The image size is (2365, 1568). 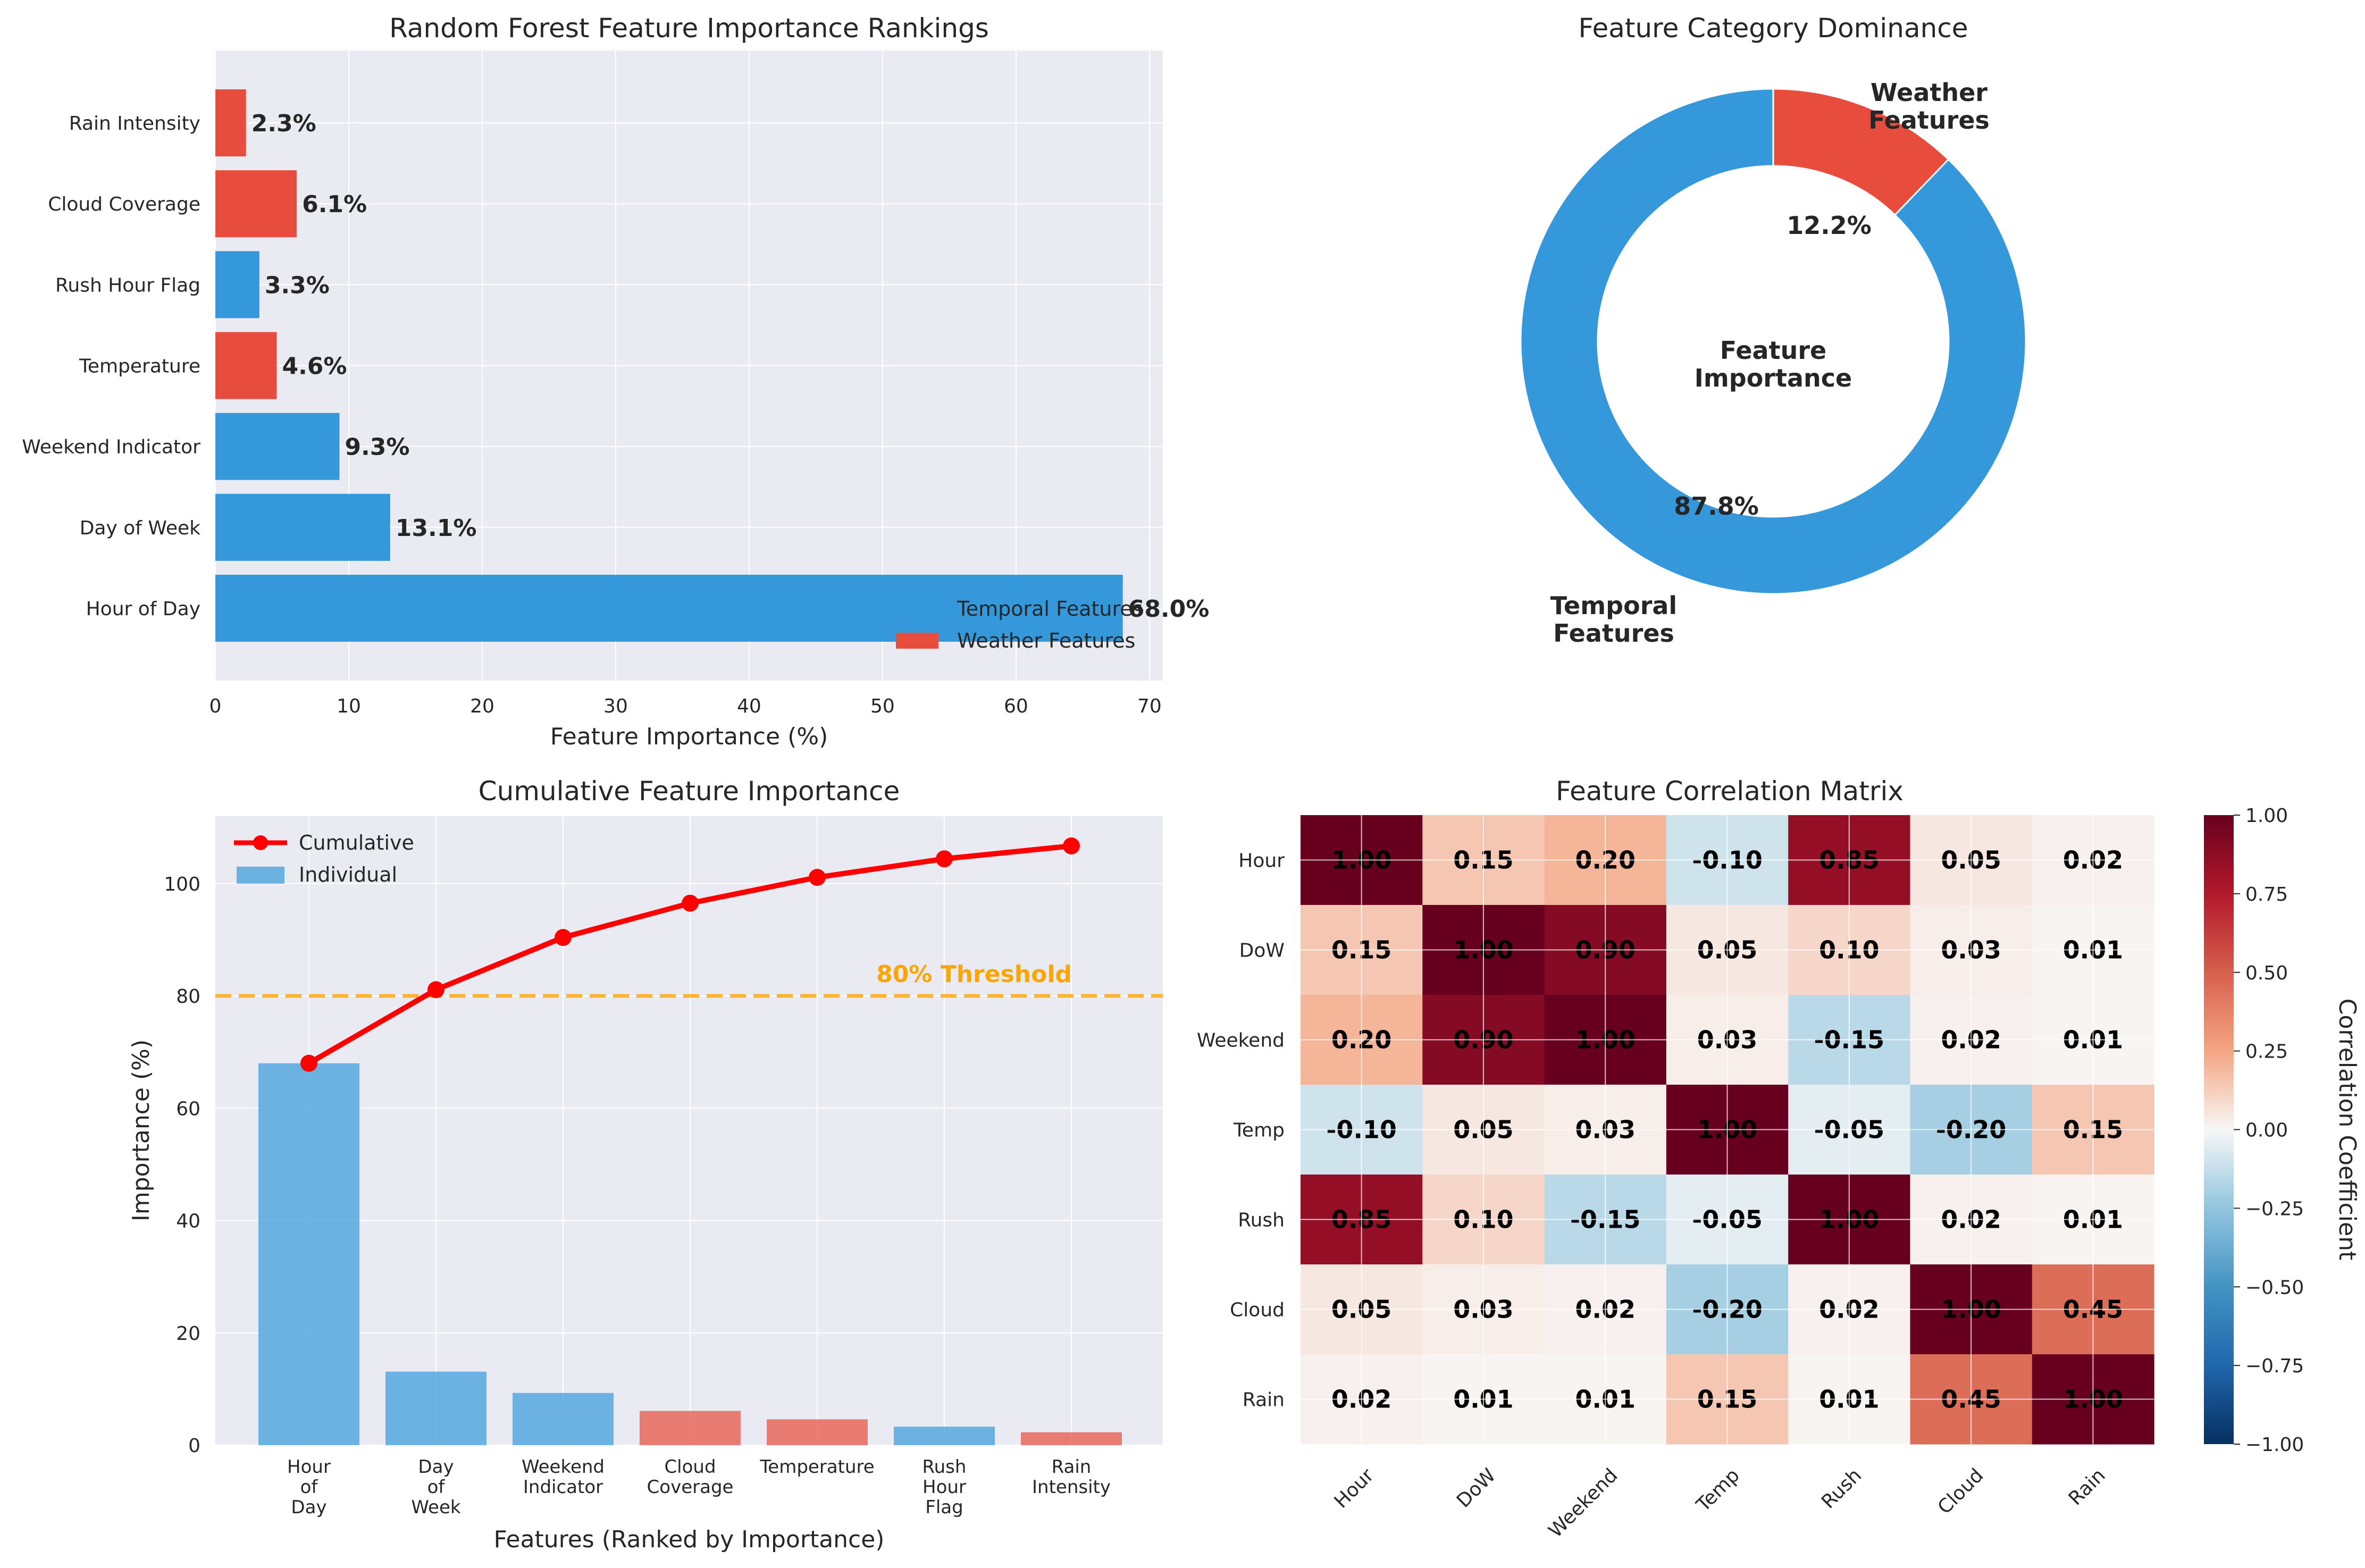 What do you see at coordinates (1050, 609) in the screenshot?
I see `legend-label-temporal: Temporal Features` at bounding box center [1050, 609].